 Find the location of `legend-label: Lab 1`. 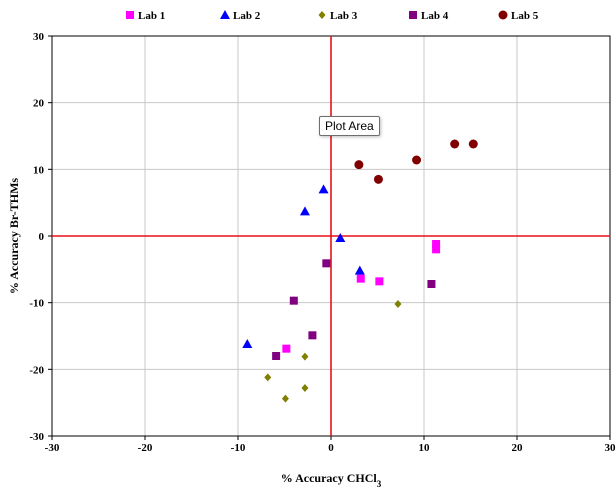

legend-label: Lab 1 is located at coordinates (151, 16).